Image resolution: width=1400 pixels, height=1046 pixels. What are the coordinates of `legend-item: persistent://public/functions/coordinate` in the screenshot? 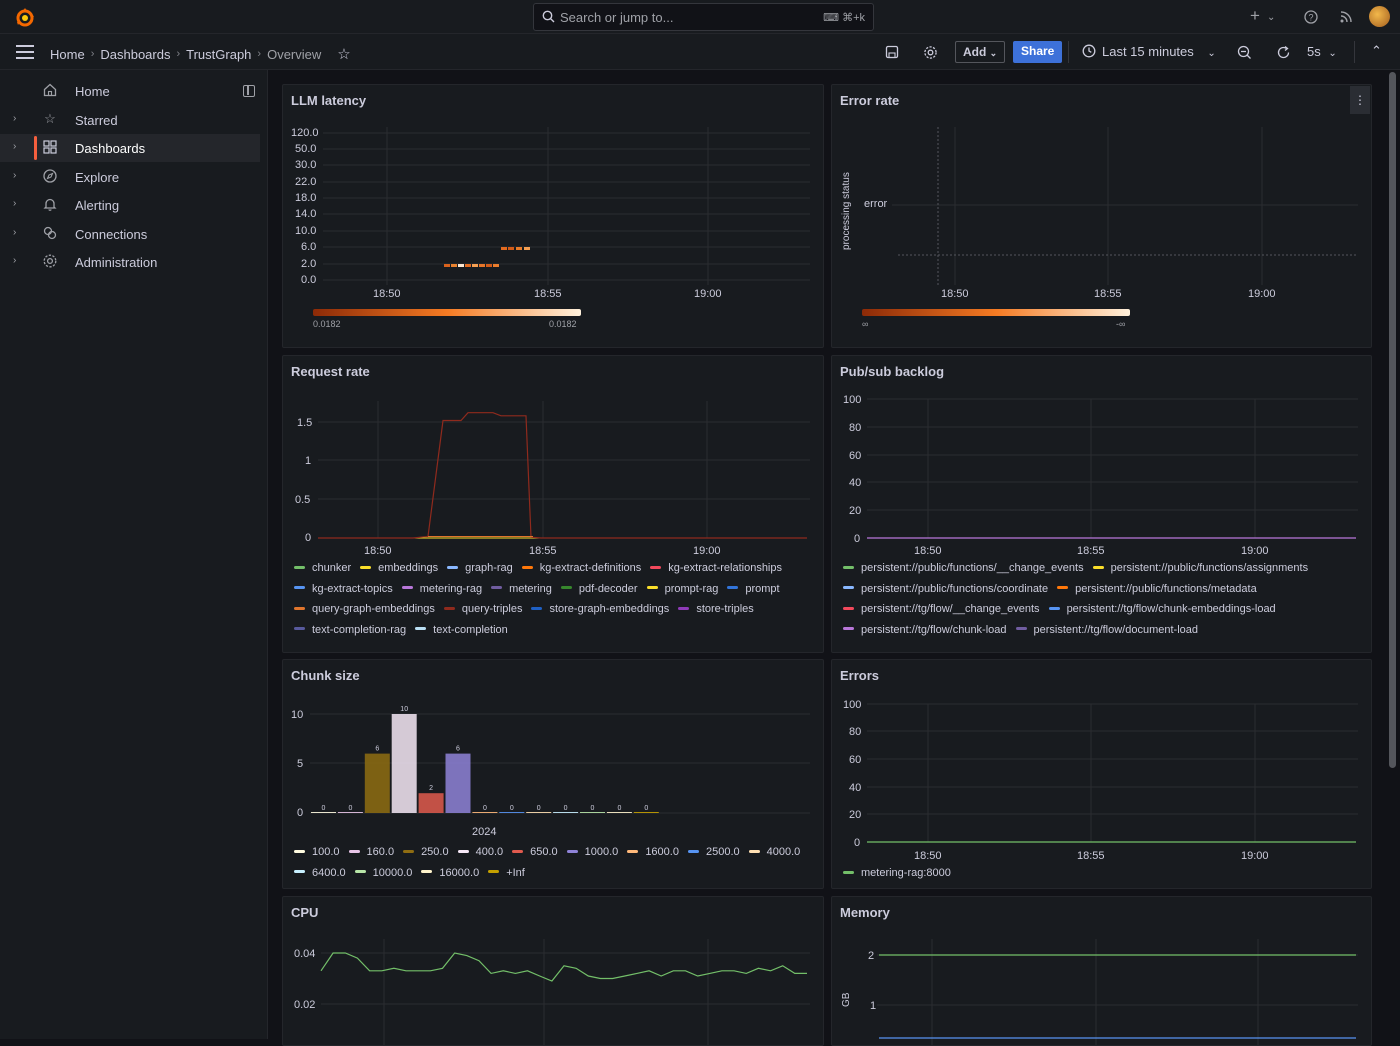 It's located at (945, 589).